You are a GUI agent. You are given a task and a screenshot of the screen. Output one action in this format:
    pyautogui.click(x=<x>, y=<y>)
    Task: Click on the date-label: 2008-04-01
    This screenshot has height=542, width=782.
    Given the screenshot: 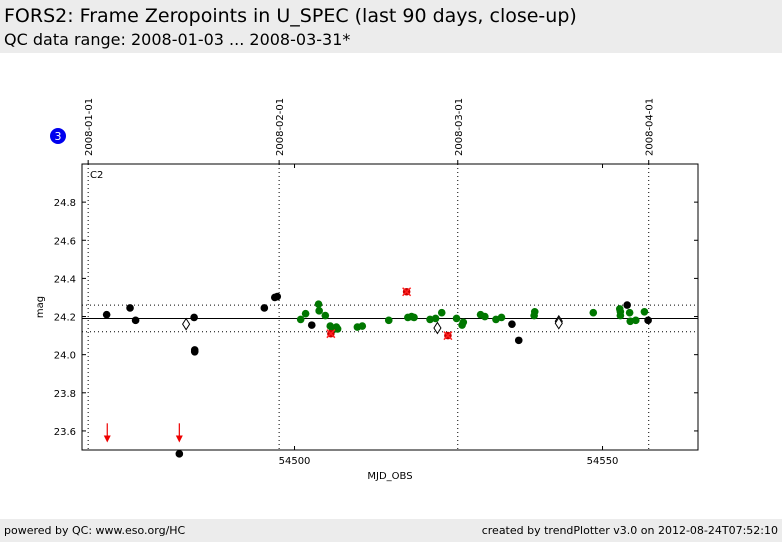 What is the action you would take?
    pyautogui.click(x=650, y=127)
    